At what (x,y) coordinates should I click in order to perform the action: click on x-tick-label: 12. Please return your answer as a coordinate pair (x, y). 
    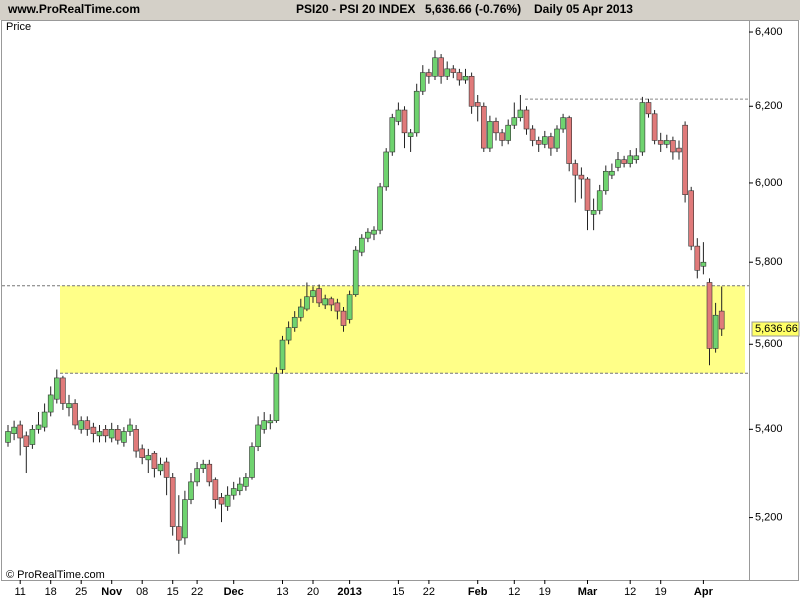
    Looking at the image, I should click on (630, 592).